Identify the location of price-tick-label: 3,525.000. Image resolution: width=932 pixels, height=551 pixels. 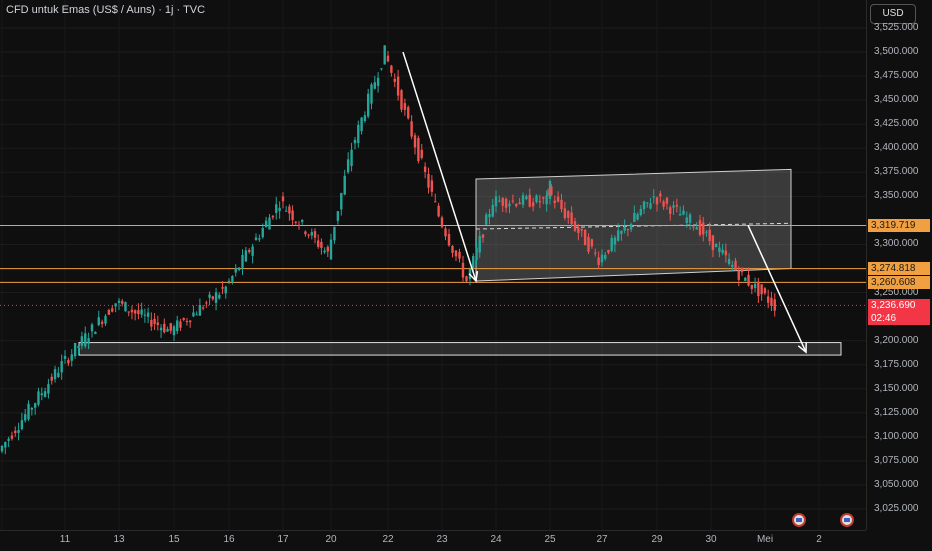
(896, 27).